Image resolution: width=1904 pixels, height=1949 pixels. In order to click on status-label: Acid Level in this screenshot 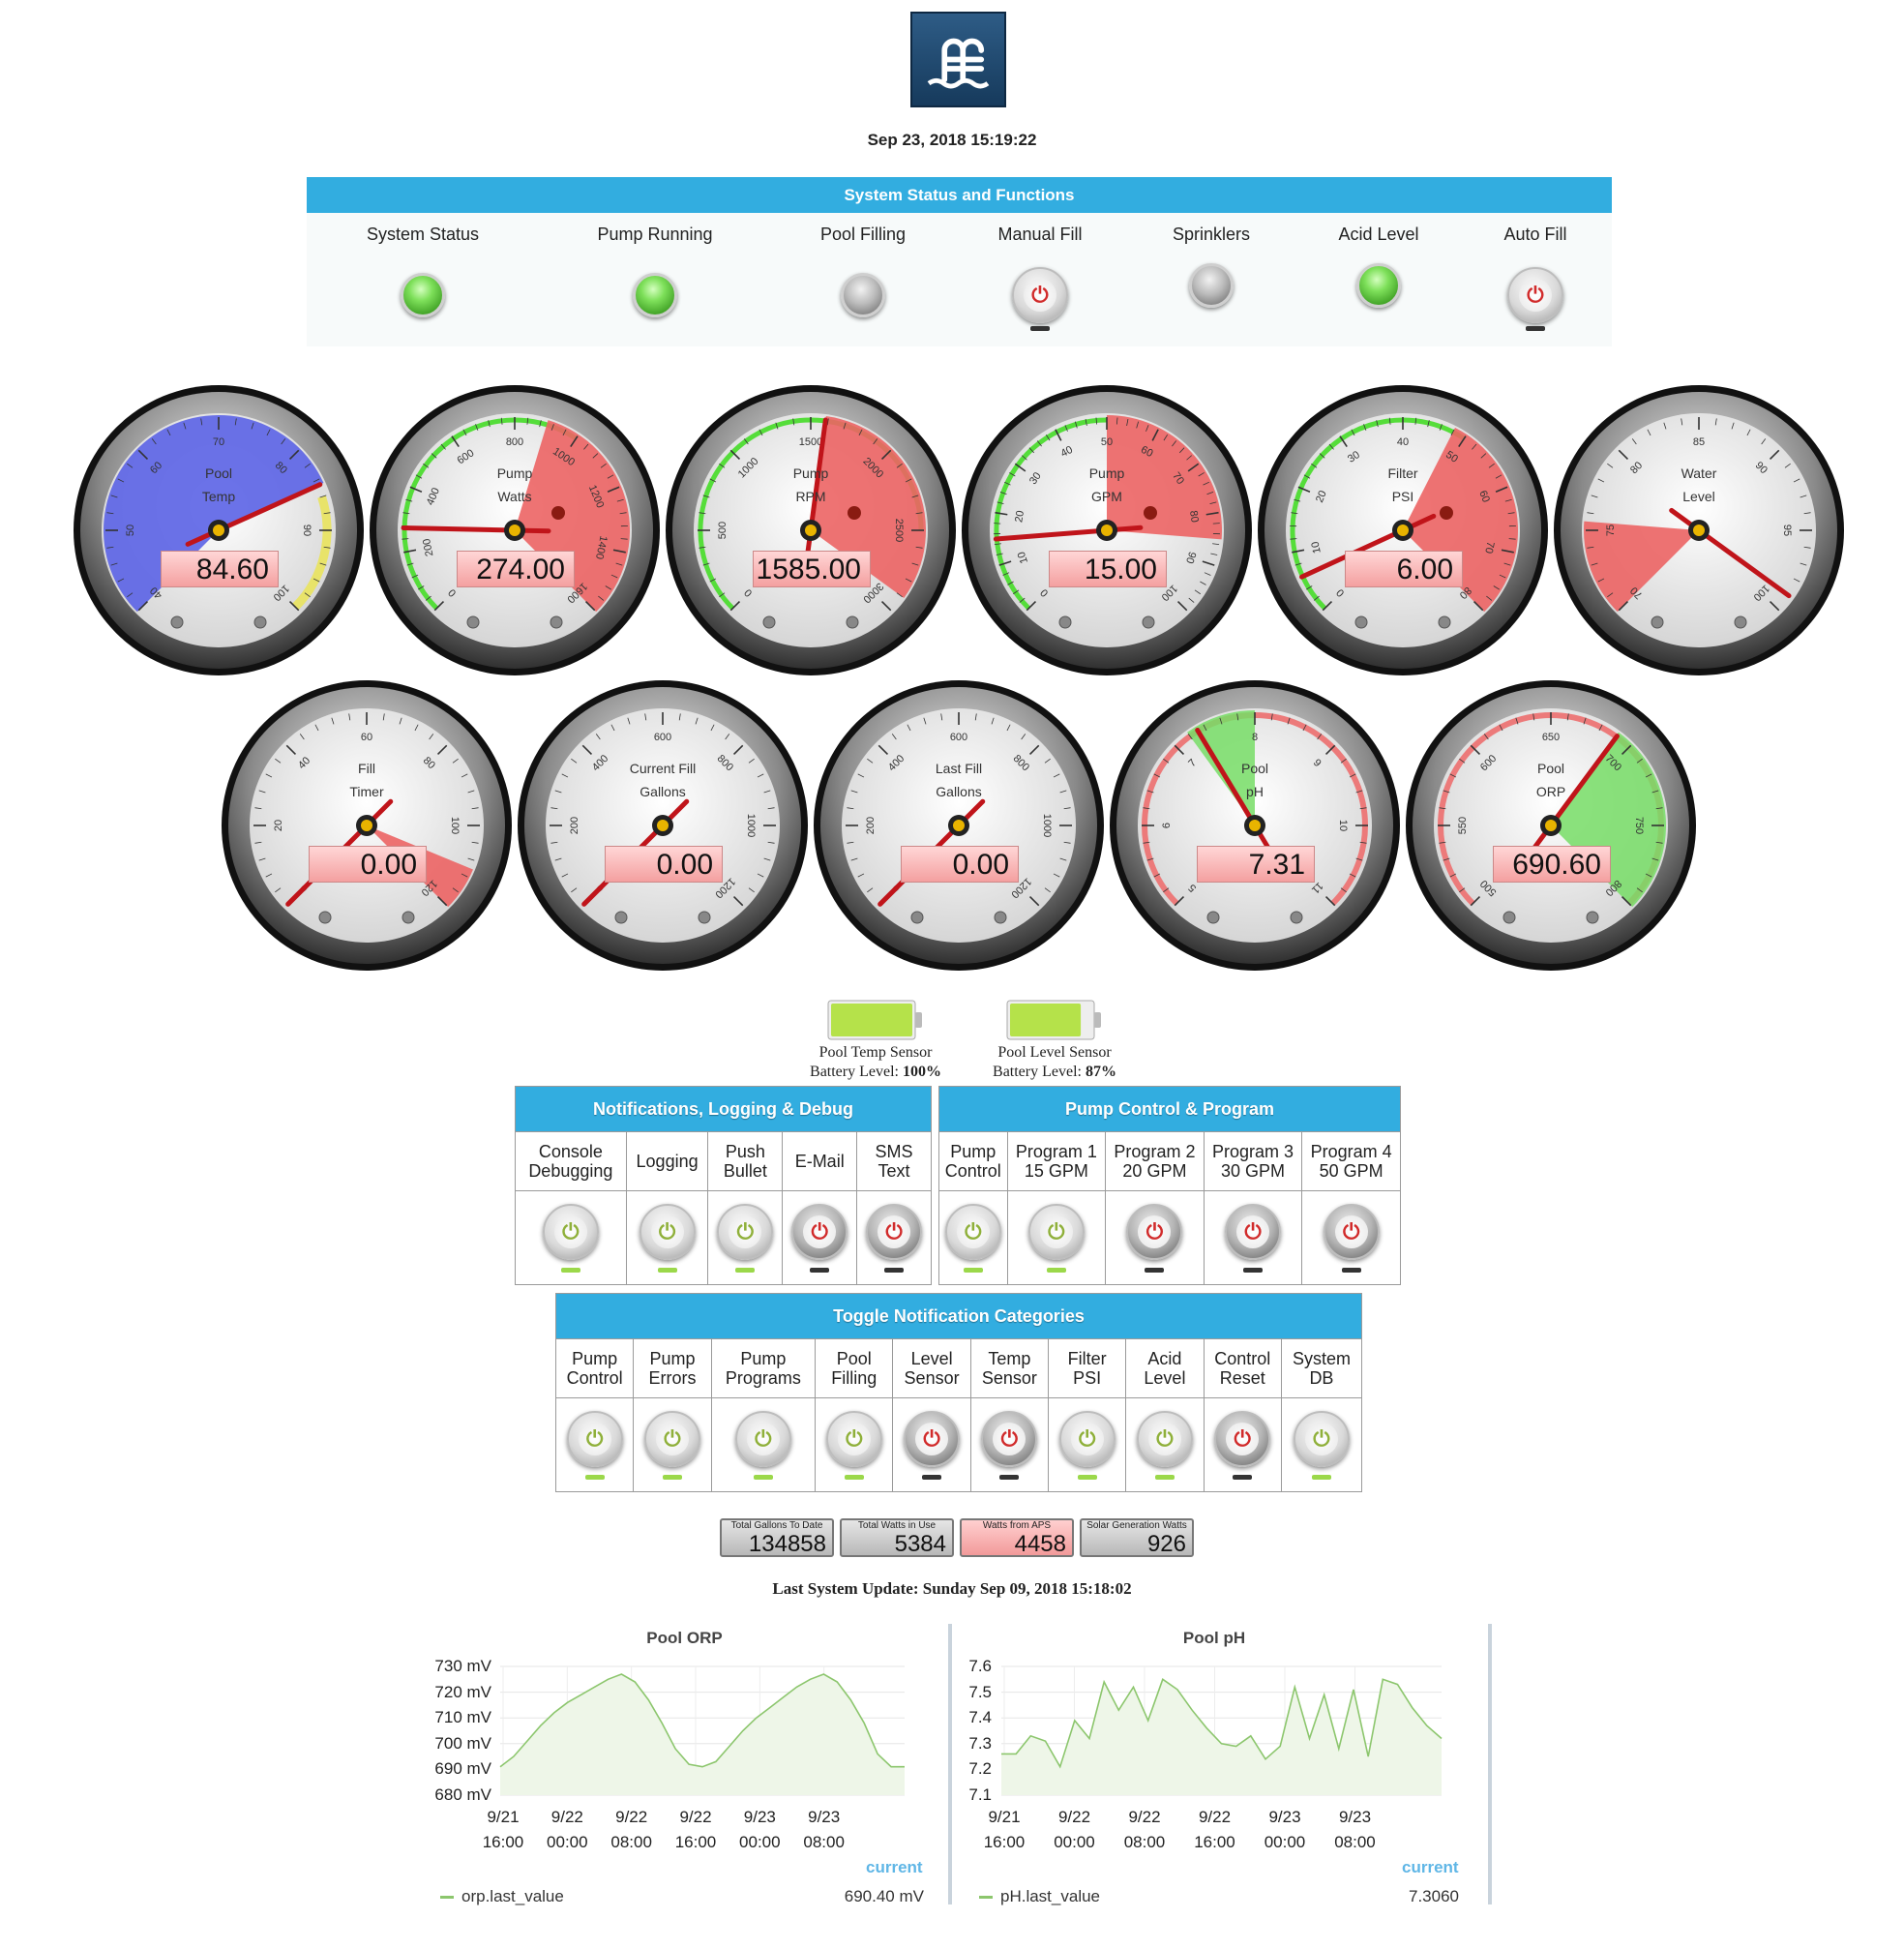, I will do `click(1379, 234)`.